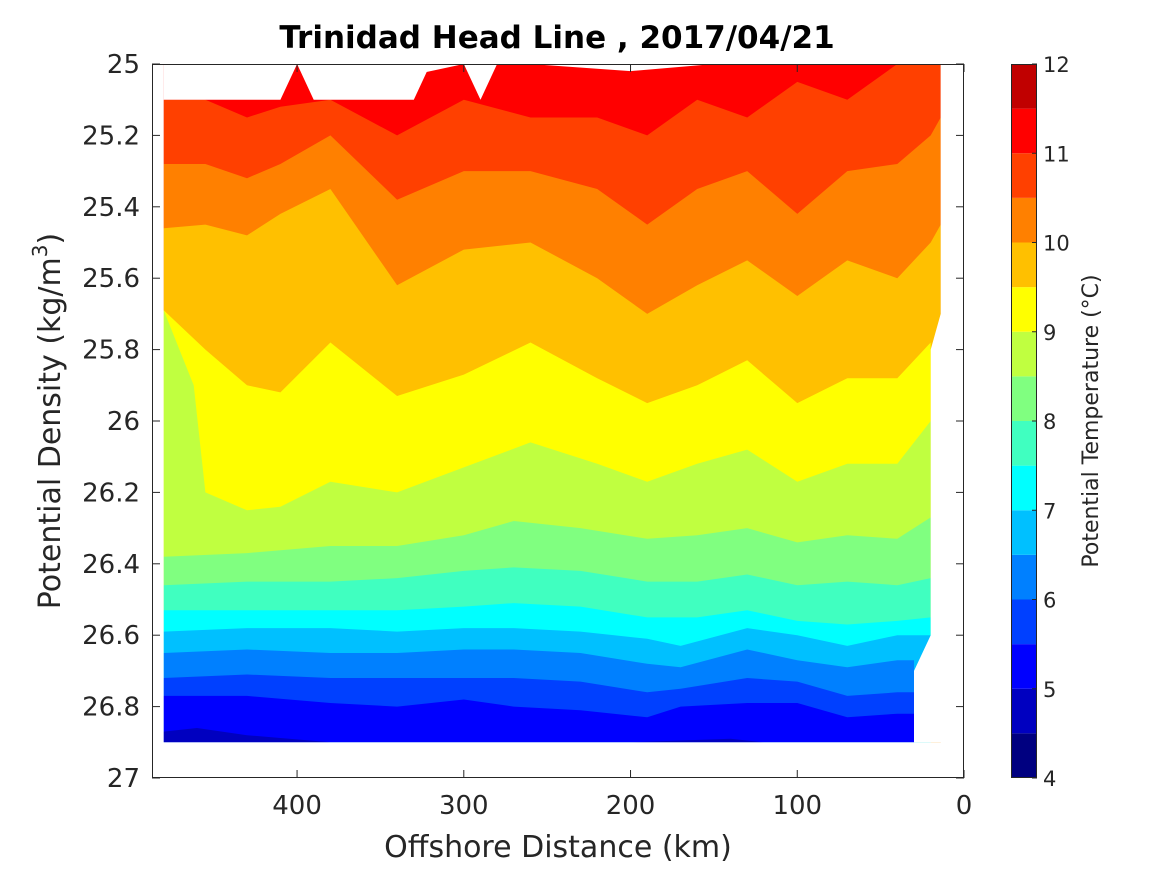 This screenshot has width=1167, height=875. Describe the element at coordinates (50, 433) in the screenshot. I see `y-axis-label-main: Potential Density (kg/m` at that location.